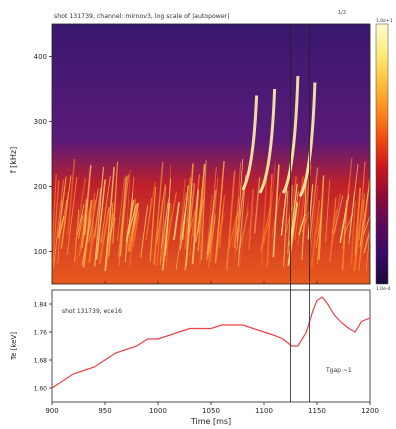 The image size is (396, 429). What do you see at coordinates (158, 411) in the screenshot?
I see `te-x-tick-label: 1000` at bounding box center [158, 411].